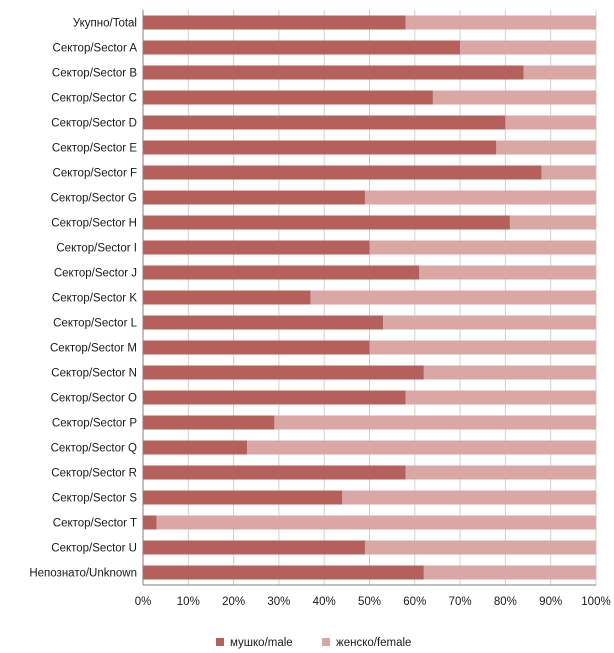 This screenshot has width=614, height=653. I want to click on legend-swatch-female, so click(326, 642).